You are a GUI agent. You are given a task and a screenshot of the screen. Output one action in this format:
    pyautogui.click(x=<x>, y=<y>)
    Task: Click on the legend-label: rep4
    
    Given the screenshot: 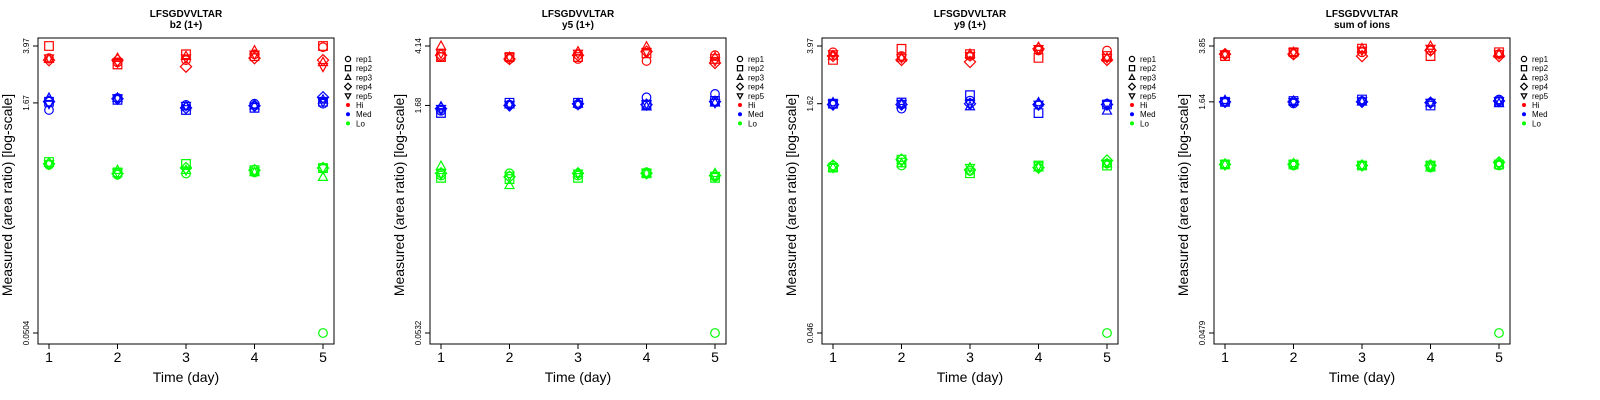 What is the action you would take?
    pyautogui.click(x=364, y=87)
    